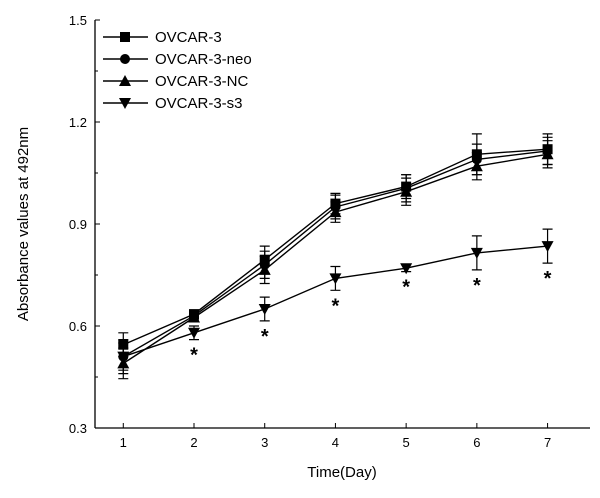  Describe the element at coordinates (264, 442) in the screenshot. I see `x-tick-label: 3` at that location.